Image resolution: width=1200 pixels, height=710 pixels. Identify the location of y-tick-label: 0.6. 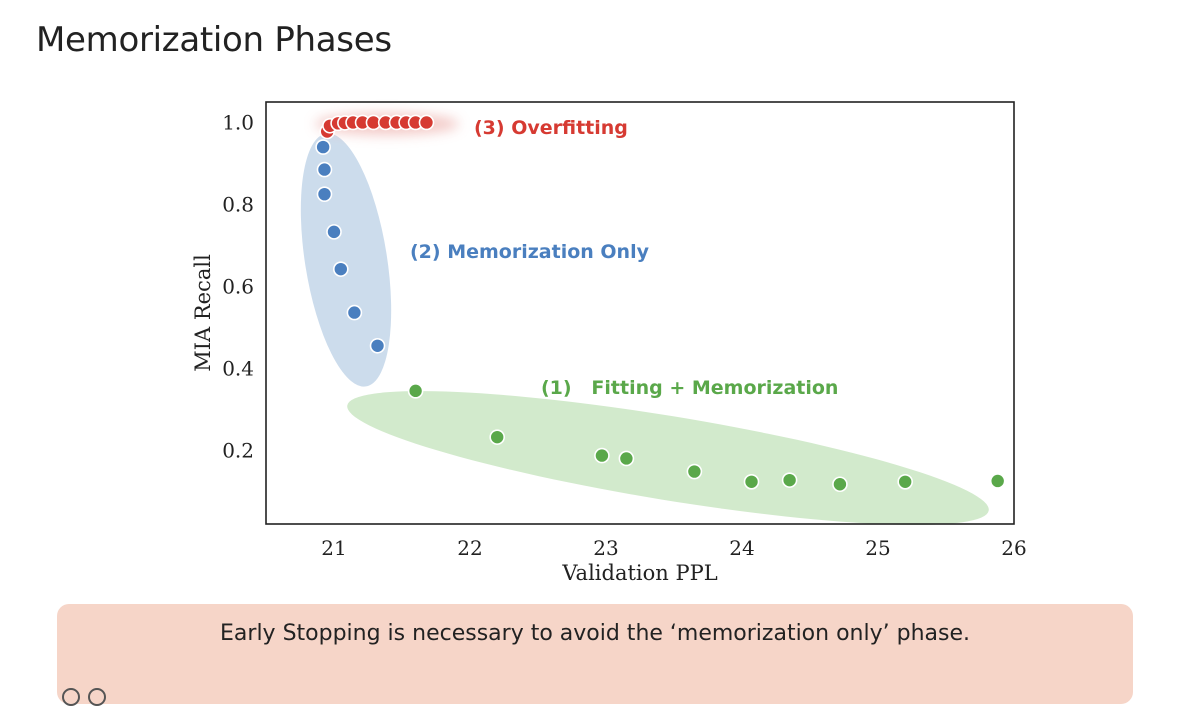
(238, 286).